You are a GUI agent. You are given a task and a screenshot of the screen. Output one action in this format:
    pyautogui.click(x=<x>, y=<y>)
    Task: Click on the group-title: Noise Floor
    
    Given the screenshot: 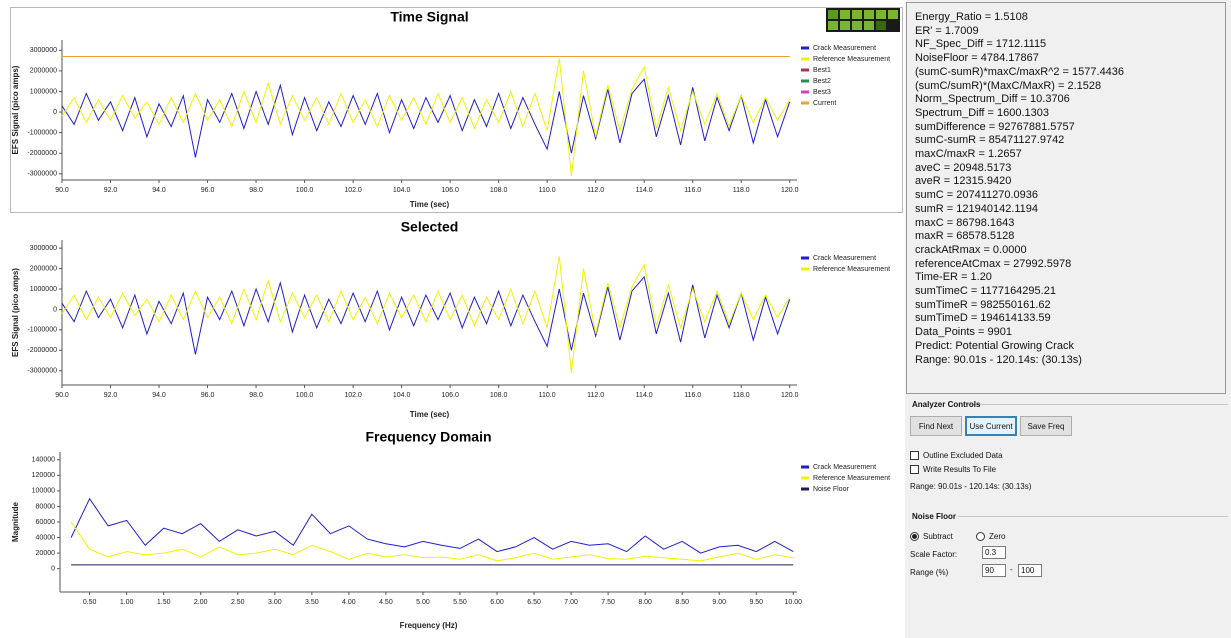 What is the action you would take?
    pyautogui.click(x=934, y=516)
    